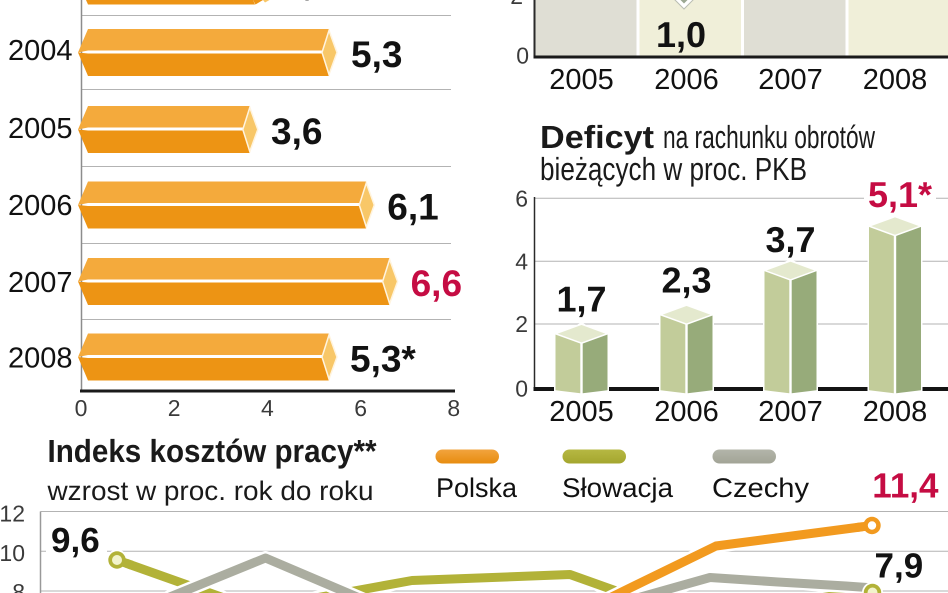  I want to click on svg-text: 1,7, so click(581, 299).